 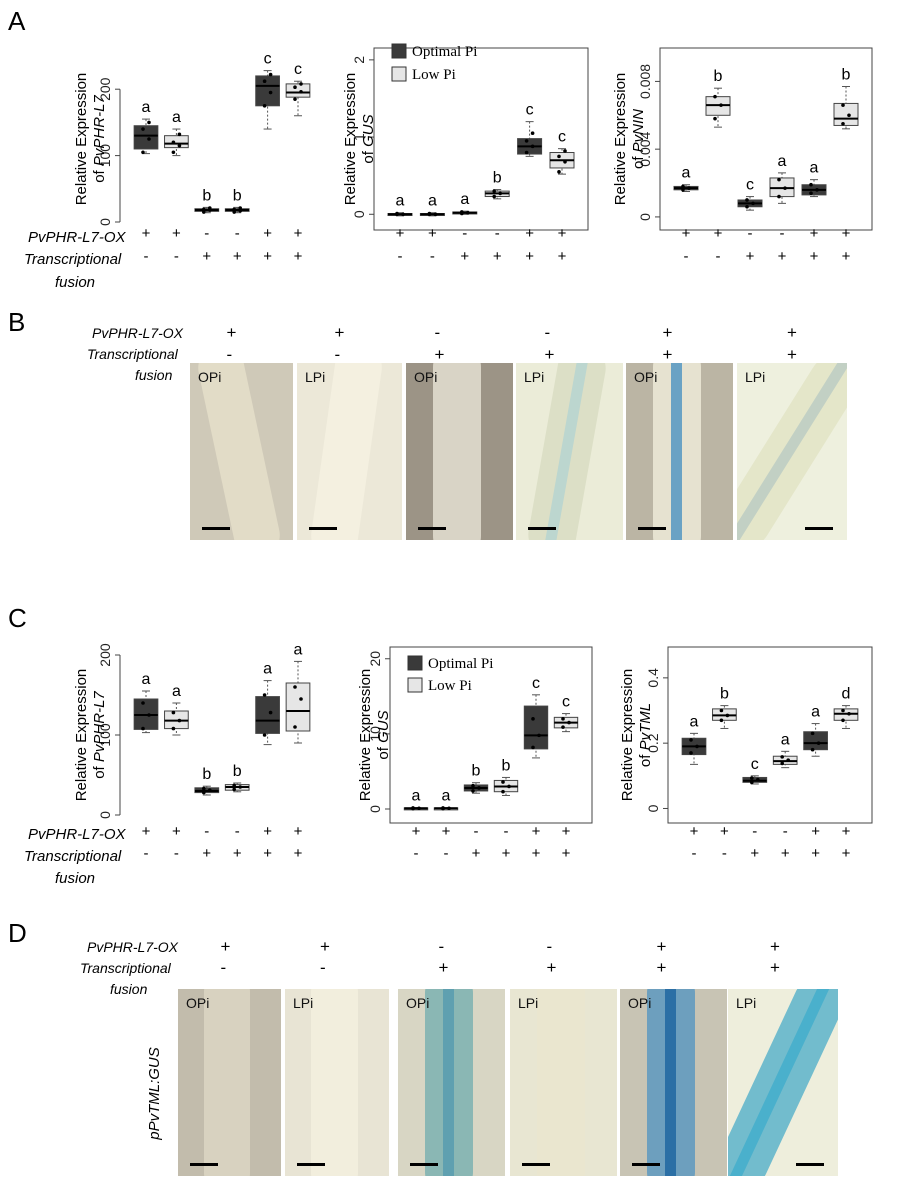 What do you see at coordinates (359, 214) in the screenshot?
I see `y-tick-label: 0` at bounding box center [359, 214].